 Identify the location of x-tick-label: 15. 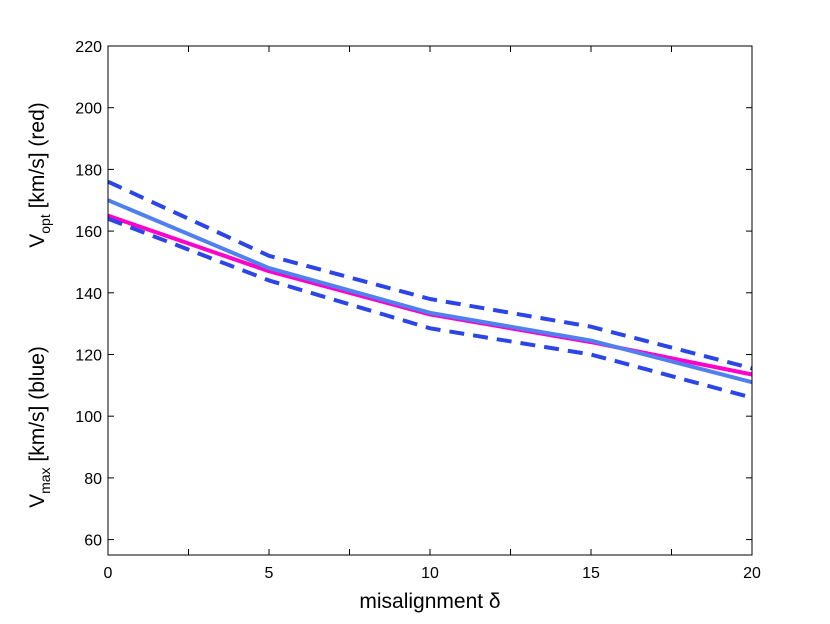
(591, 573).